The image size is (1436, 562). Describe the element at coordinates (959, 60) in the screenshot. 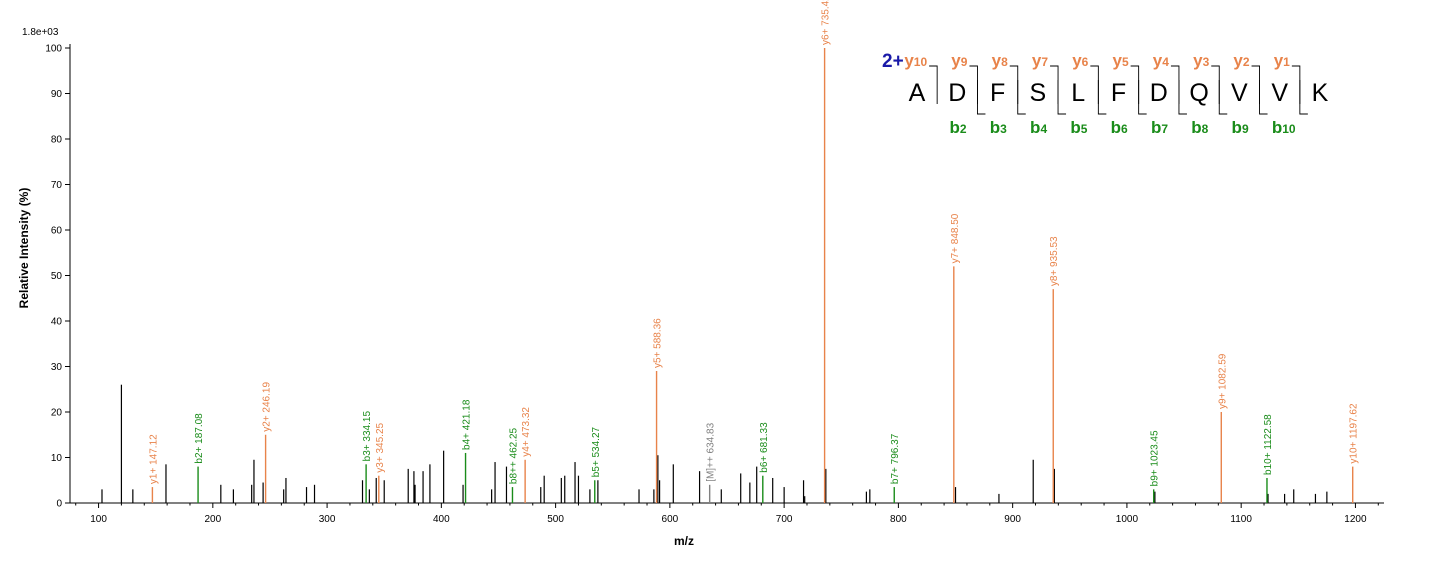

I see `y-ion-marker: y9` at that location.